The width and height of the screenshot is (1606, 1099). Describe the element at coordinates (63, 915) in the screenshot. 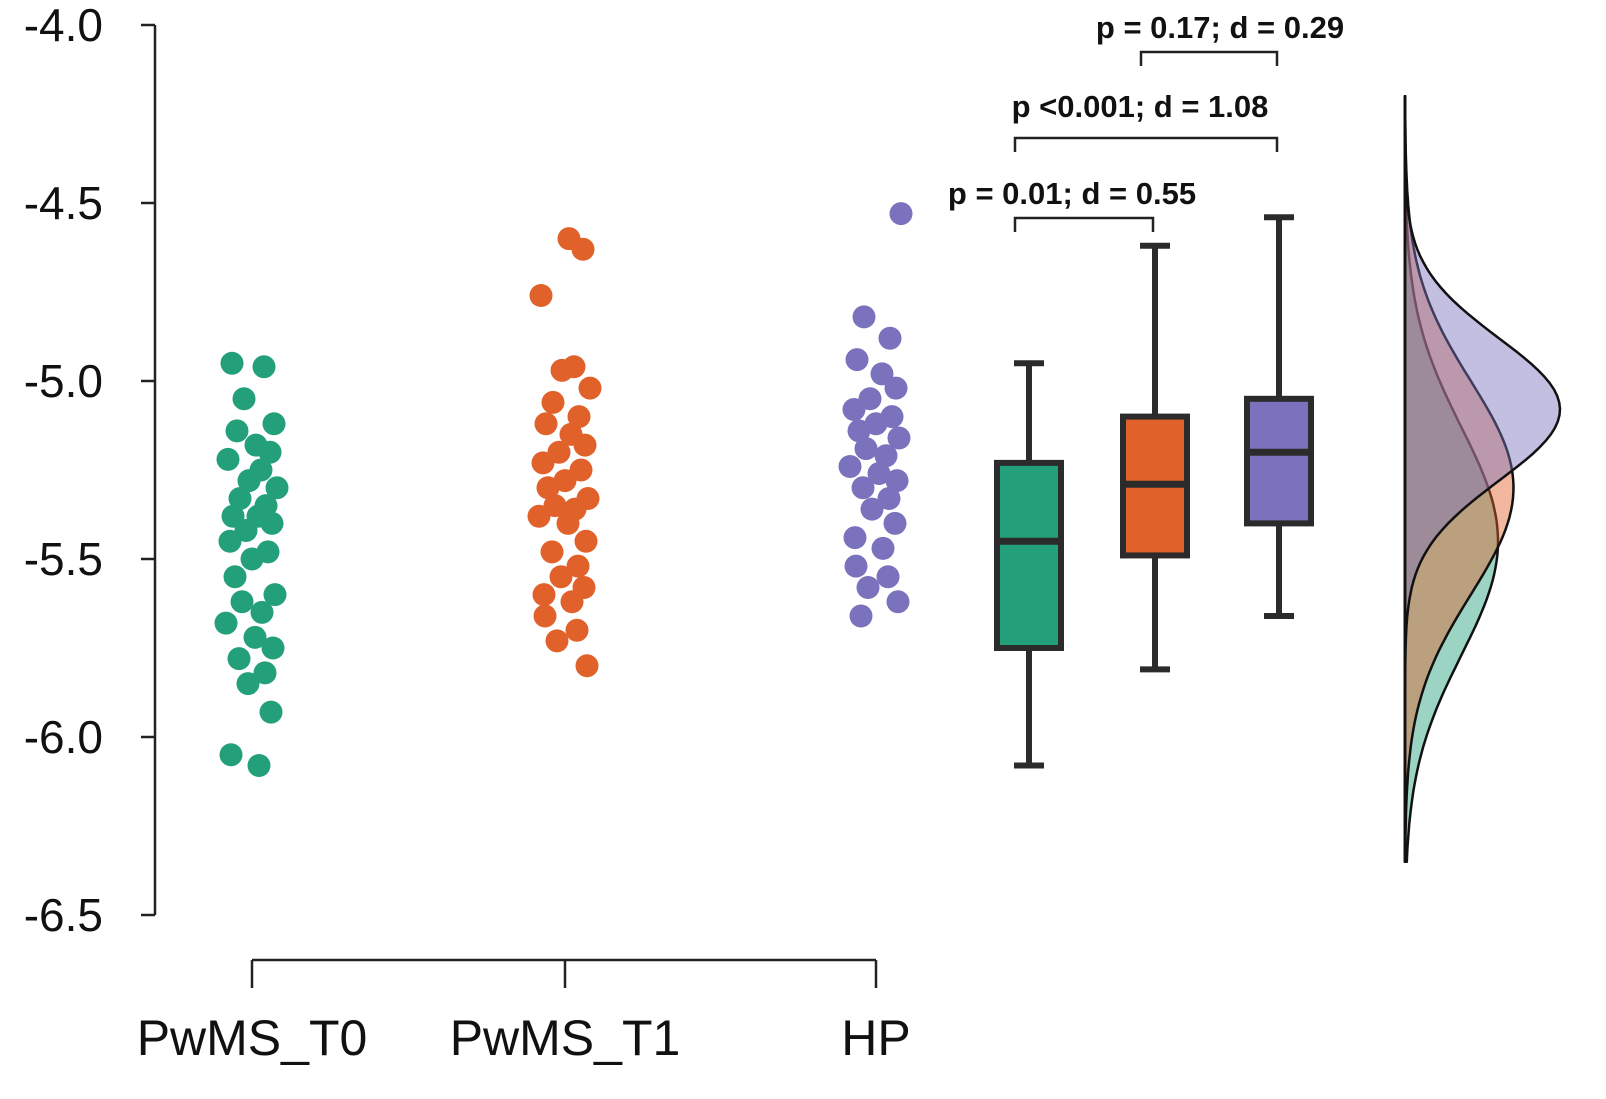

I see `y-tick-label: -6.5` at that location.